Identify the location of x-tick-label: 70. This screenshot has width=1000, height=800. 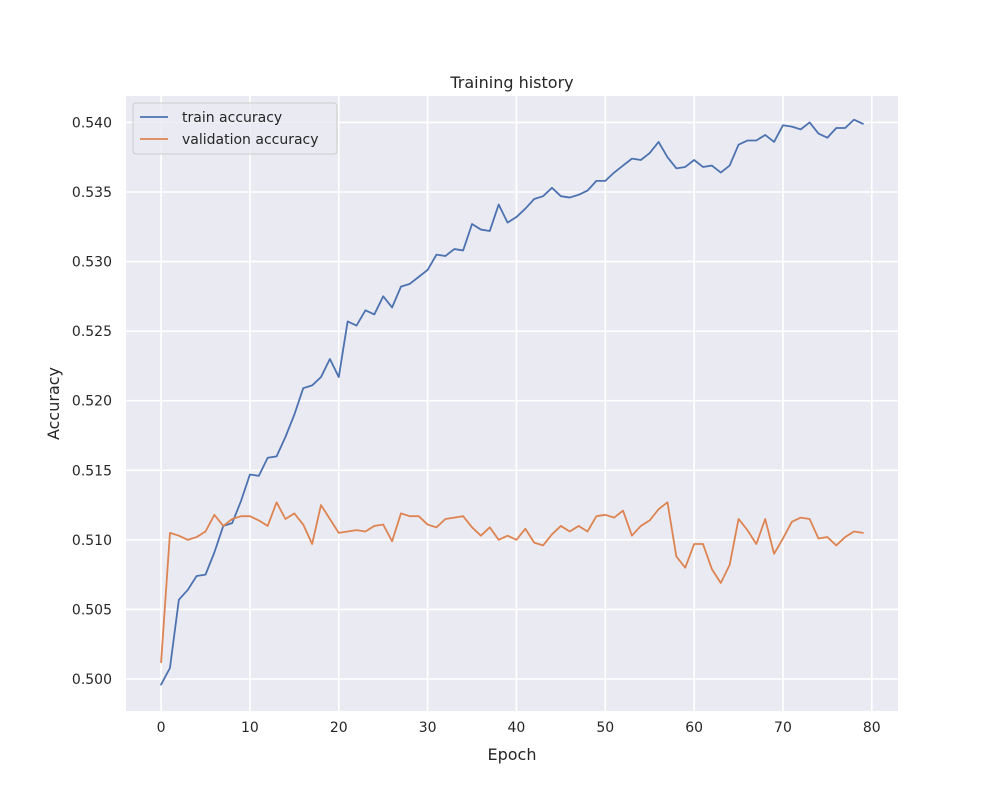
(783, 728).